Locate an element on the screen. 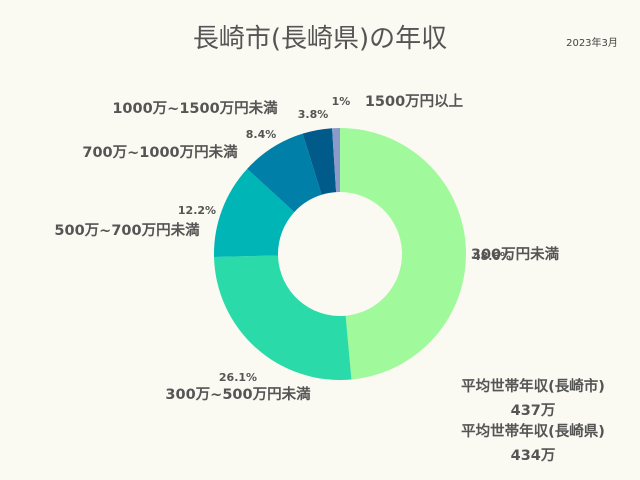 This screenshot has width=640, height=480. percent-label-0: 48.6% is located at coordinates (492, 256).